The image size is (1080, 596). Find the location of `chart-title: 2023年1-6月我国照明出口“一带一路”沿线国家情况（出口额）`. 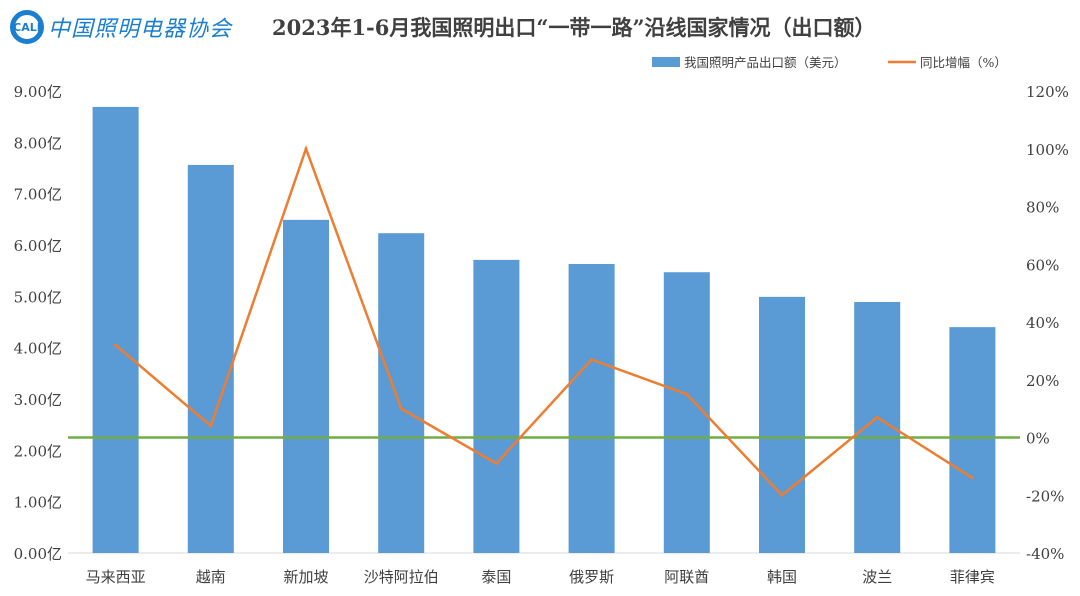

chart-title: 2023年1-6月我国照明出口“一带一路”沿线国家情况（出口额） is located at coordinates (574, 27).